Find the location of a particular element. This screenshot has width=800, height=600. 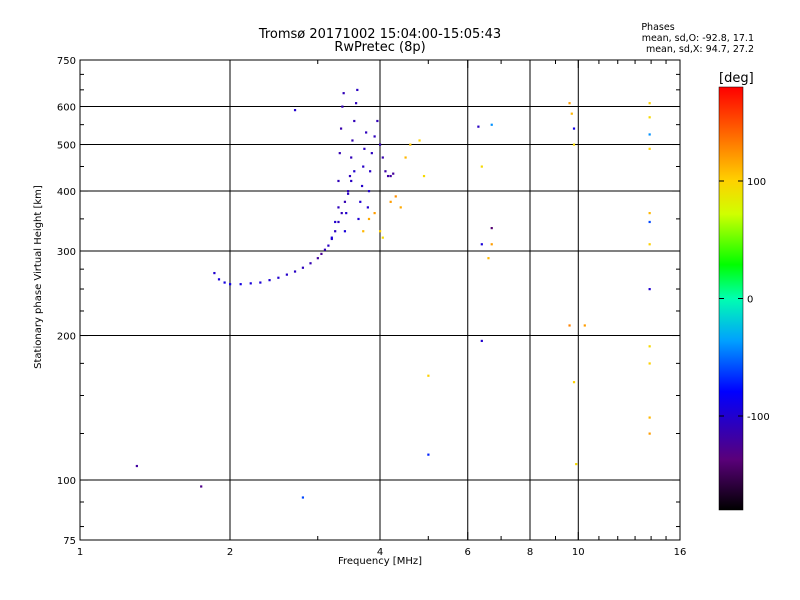

x-tick-label: 8 is located at coordinates (530, 552).